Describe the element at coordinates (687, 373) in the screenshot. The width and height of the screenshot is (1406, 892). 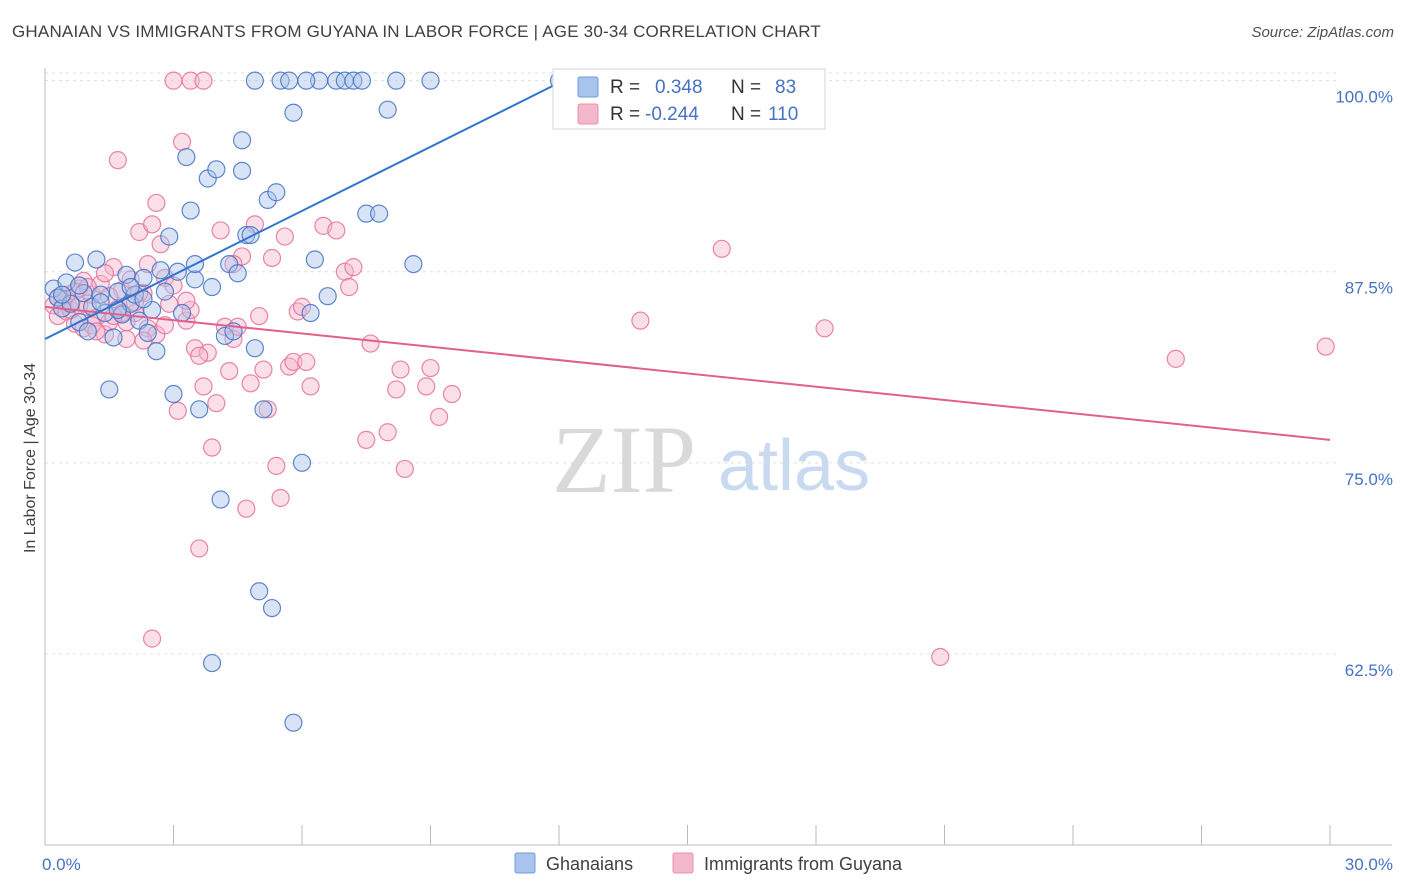
I see `trend-line-guyana` at that location.